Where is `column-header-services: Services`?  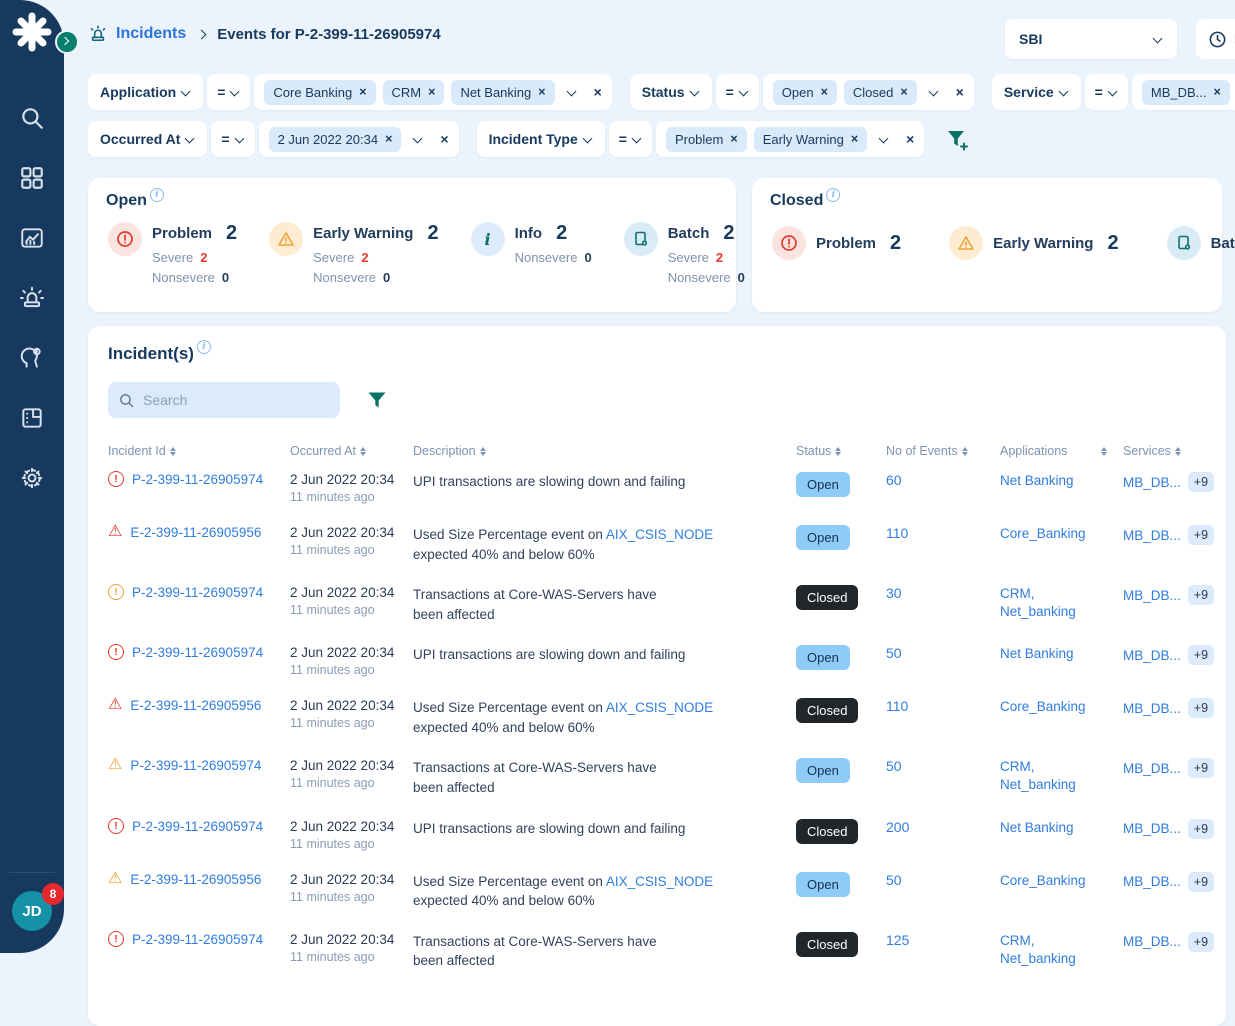
column-header-services: Services is located at coordinates (1164, 451).